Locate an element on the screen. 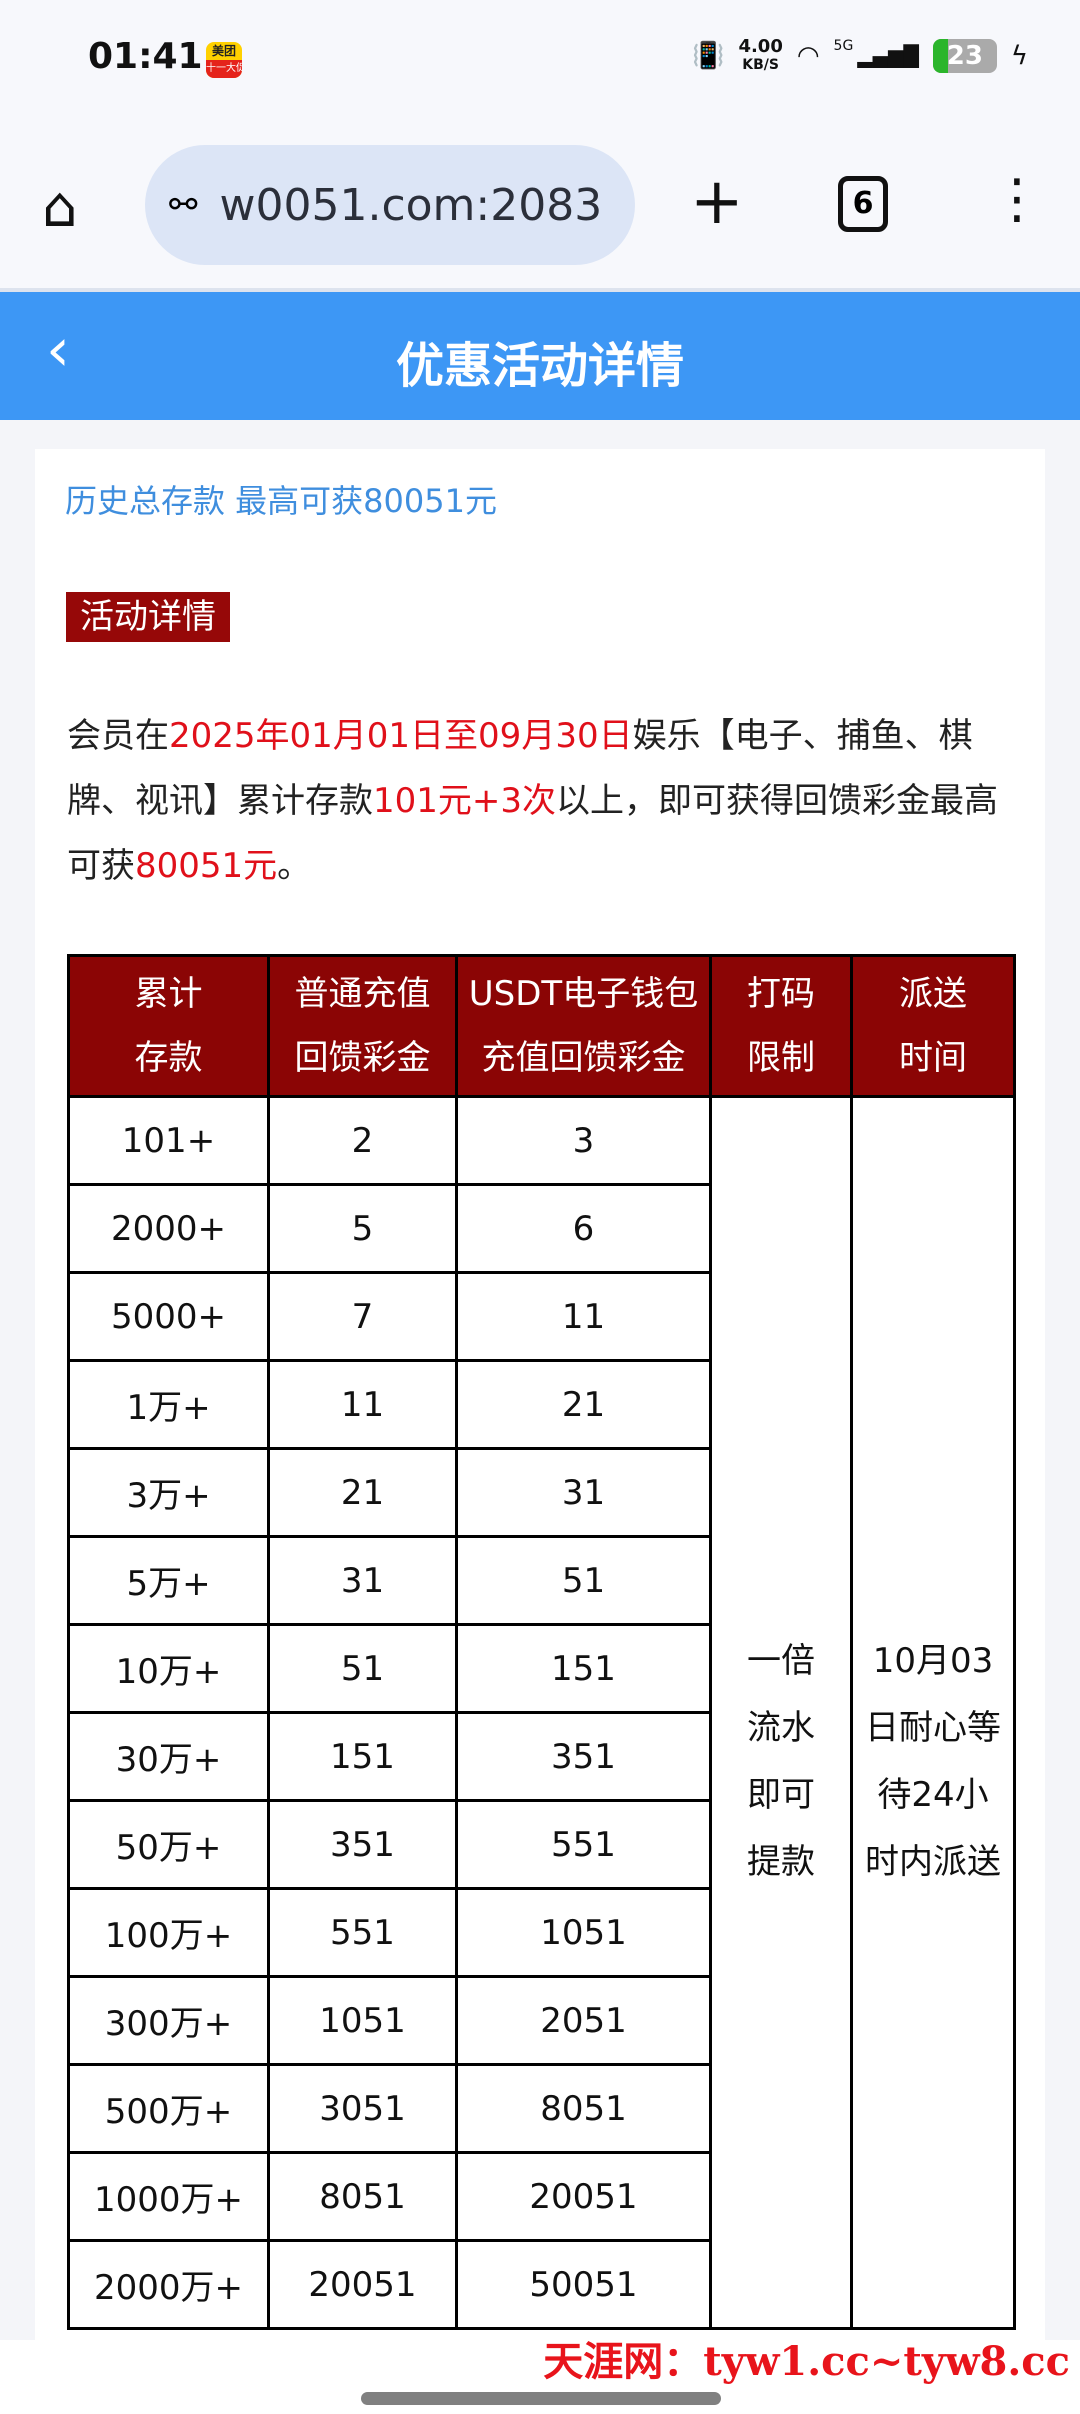 Image resolution: width=1080 pixels, height=2414 pixels. app-icon-text: 美团 is located at coordinates (223, 51).